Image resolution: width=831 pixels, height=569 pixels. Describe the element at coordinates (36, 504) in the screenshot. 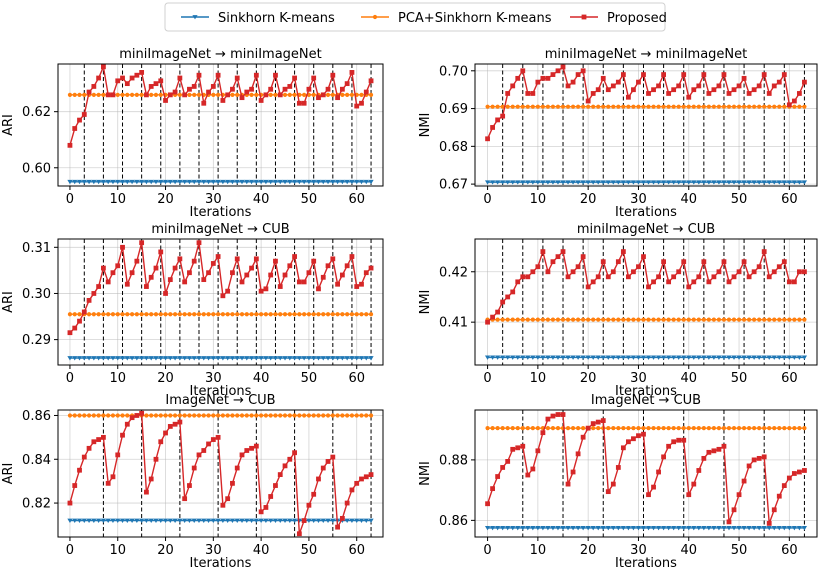

I see `y-tick-label: 0.82` at that location.